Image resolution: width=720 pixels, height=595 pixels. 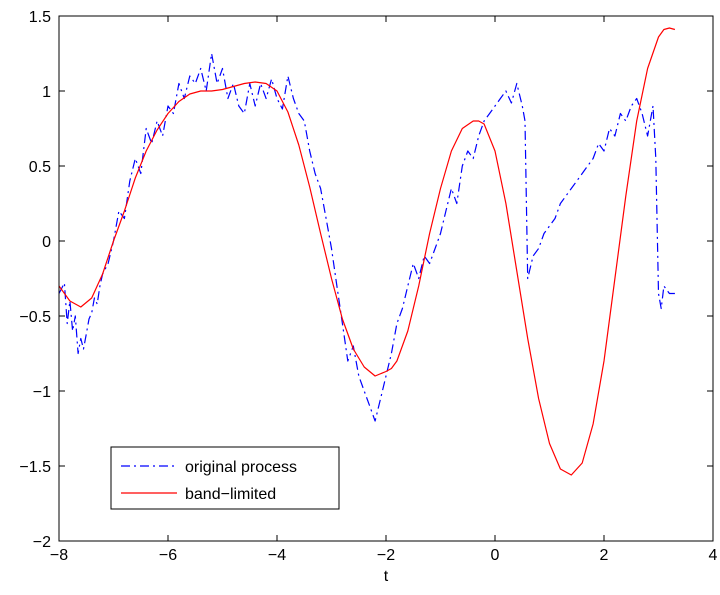 What do you see at coordinates (277, 555) in the screenshot?
I see `x-tick-label: −4` at bounding box center [277, 555].